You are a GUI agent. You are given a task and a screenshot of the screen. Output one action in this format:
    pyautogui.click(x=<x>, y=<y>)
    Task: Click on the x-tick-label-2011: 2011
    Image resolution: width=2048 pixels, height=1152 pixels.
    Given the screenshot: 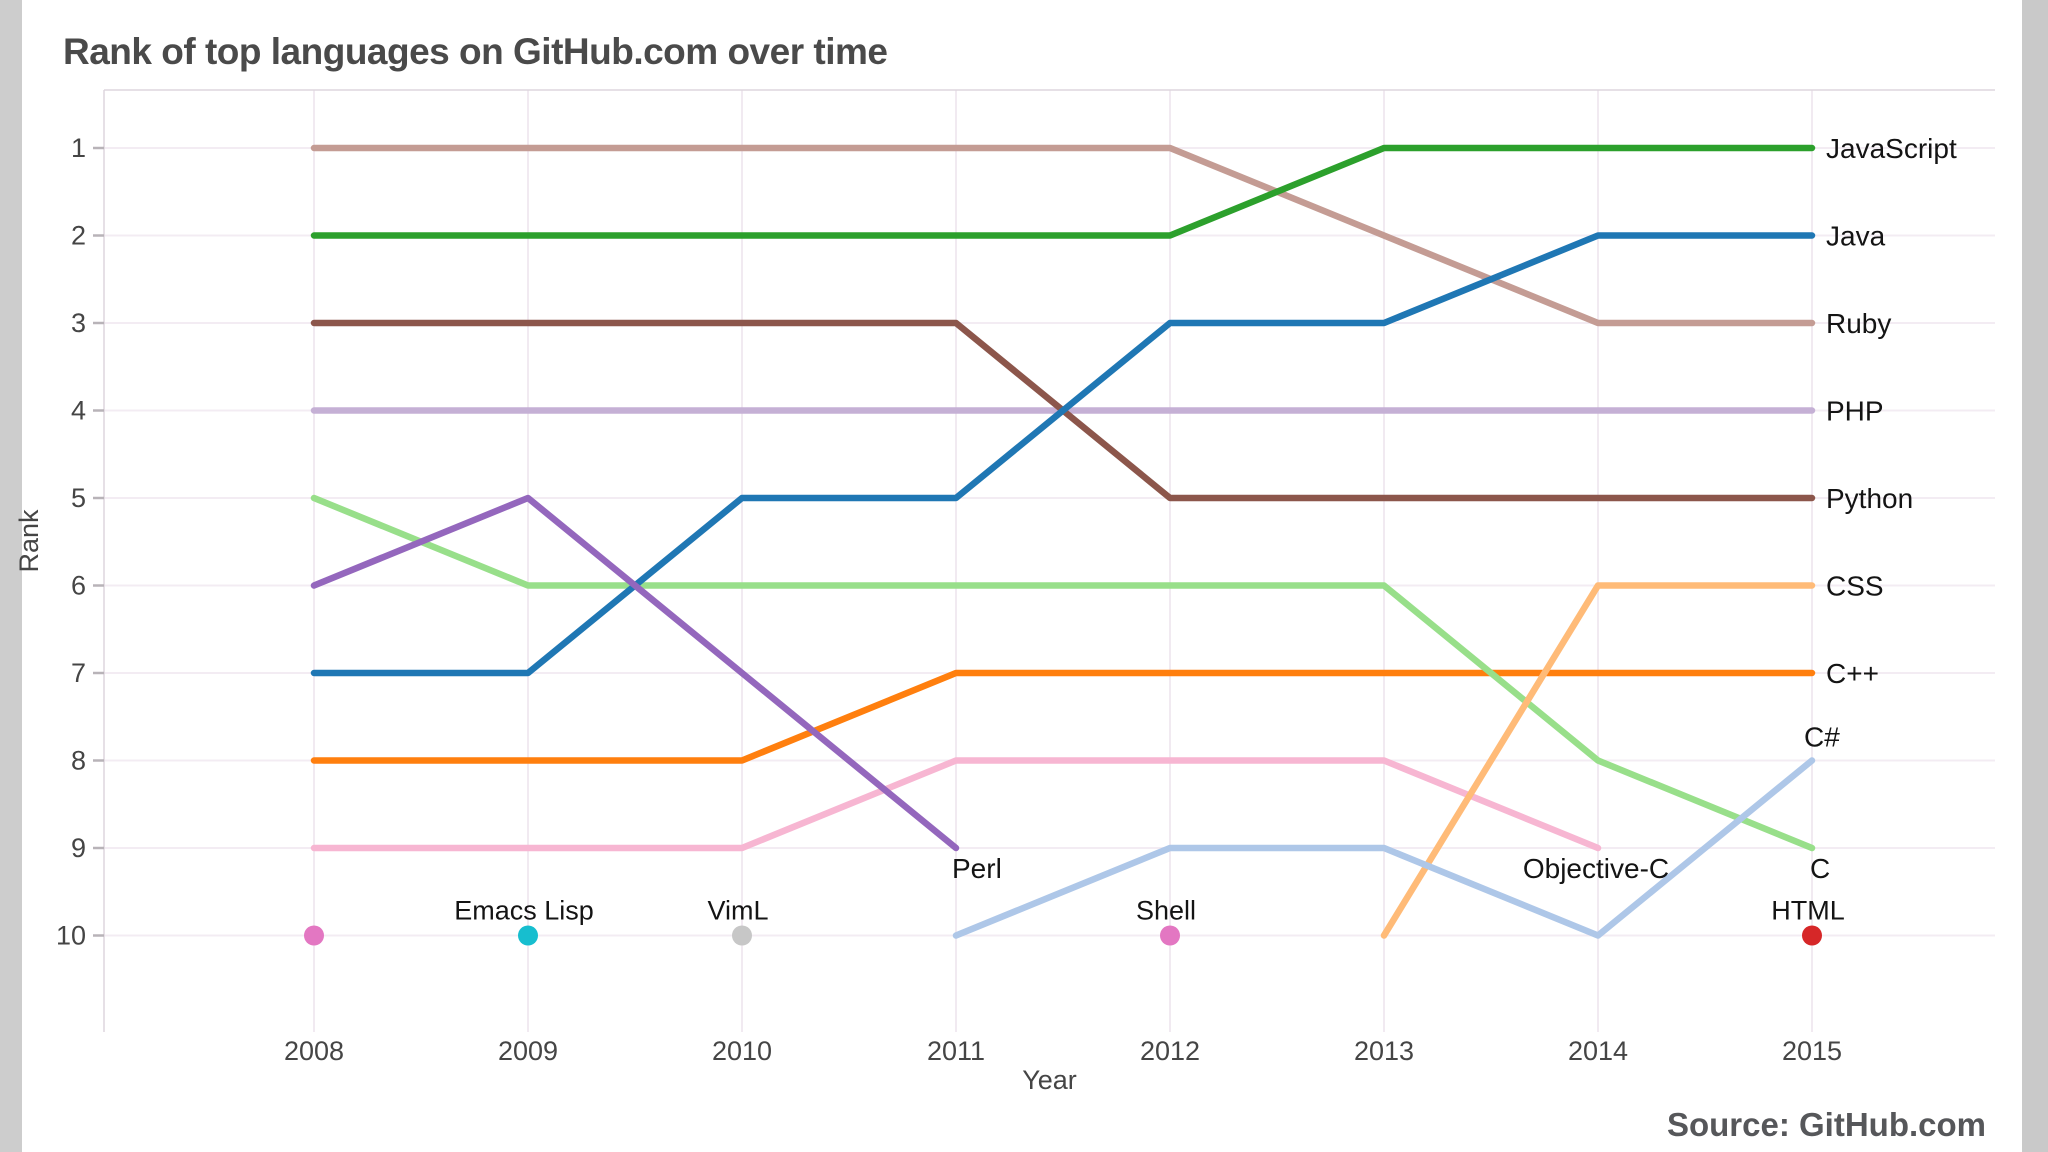 What is the action you would take?
    pyautogui.click(x=956, y=1051)
    